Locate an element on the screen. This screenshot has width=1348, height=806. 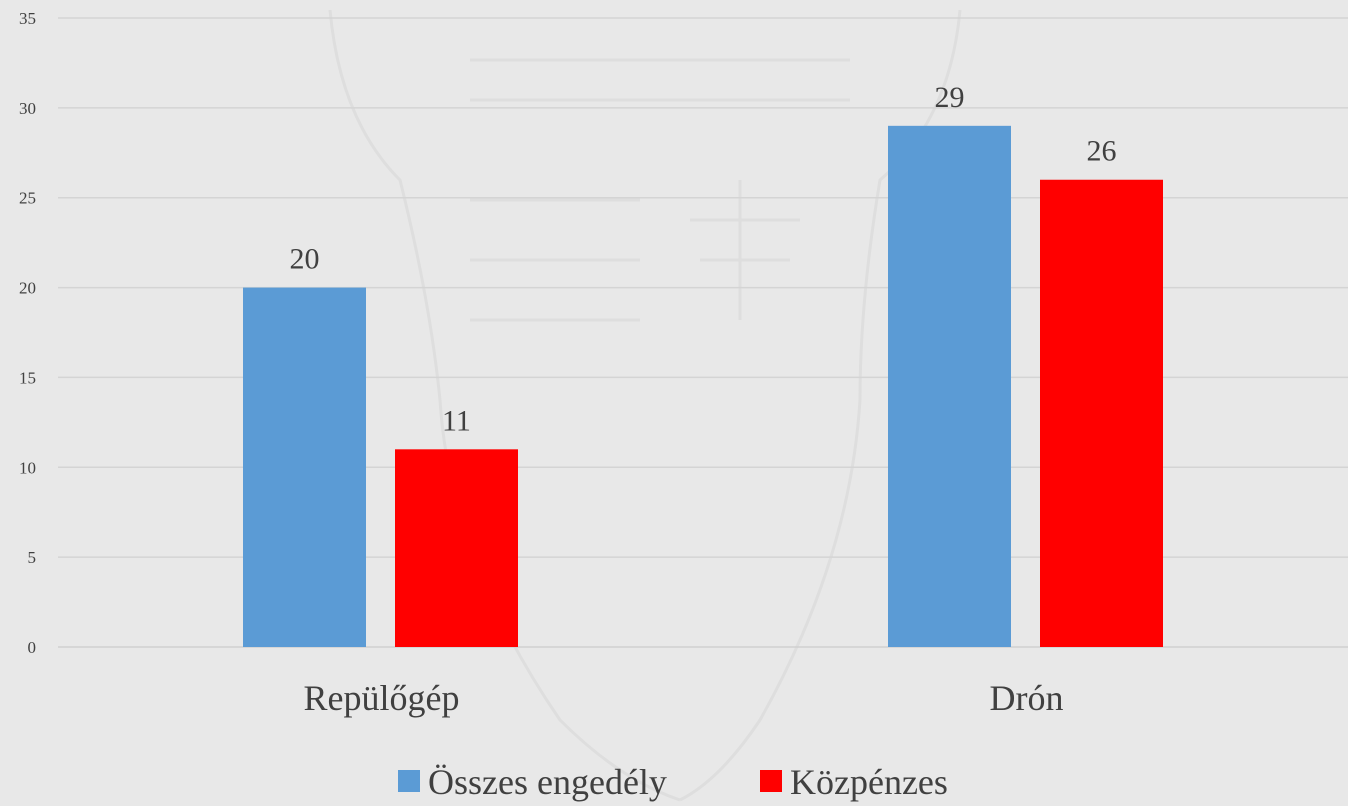
legend: Összes engedély Közpénzes is located at coordinates (673, 782).